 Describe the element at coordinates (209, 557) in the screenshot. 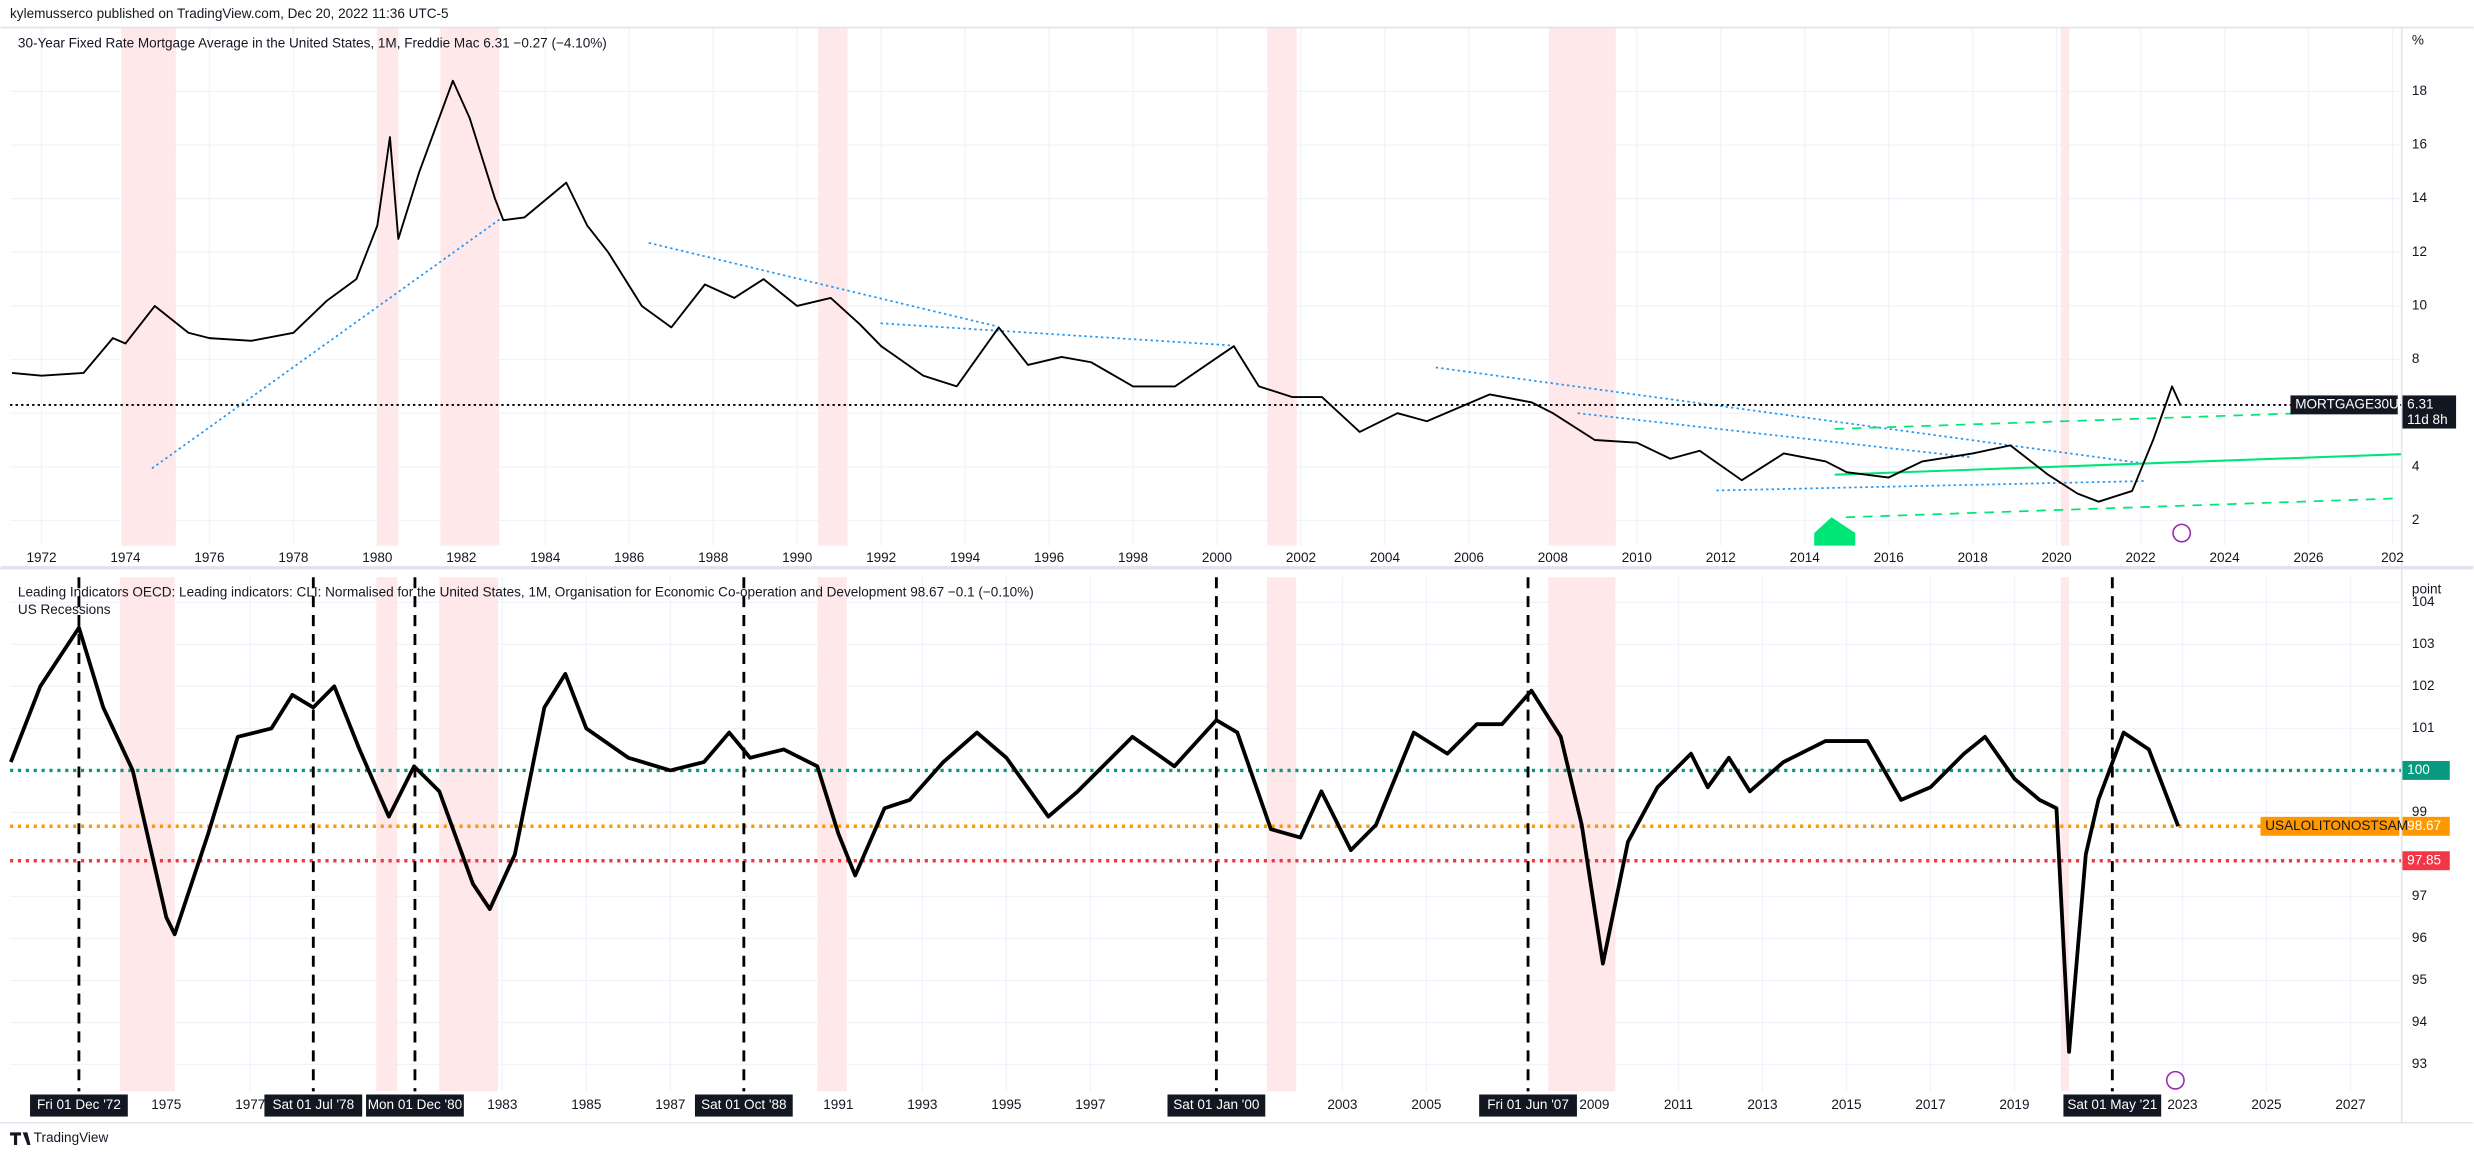

I see `x-tick-label: 1976` at that location.